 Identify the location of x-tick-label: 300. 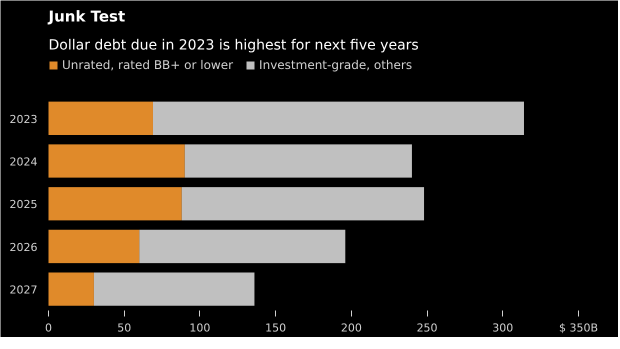
(503, 328).